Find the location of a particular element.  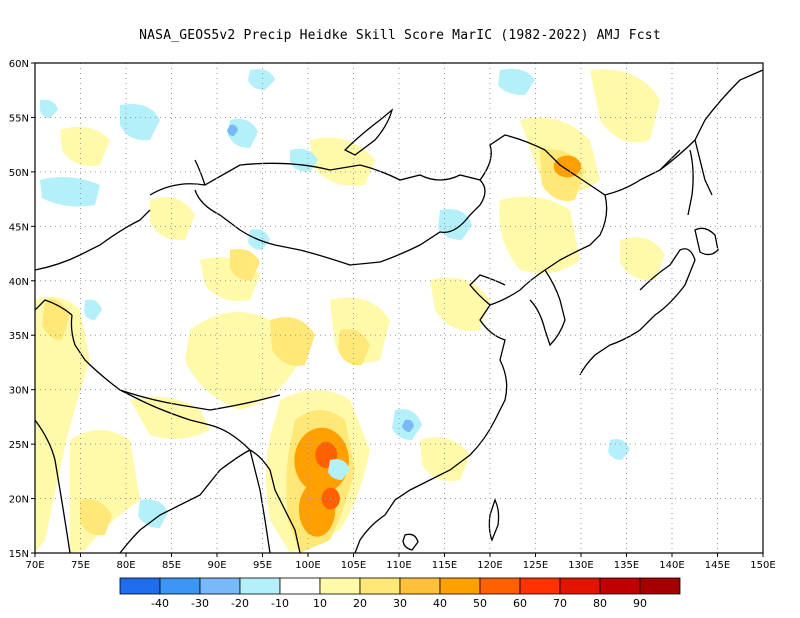

lon-label-75E: 75E is located at coordinates (80, 565).